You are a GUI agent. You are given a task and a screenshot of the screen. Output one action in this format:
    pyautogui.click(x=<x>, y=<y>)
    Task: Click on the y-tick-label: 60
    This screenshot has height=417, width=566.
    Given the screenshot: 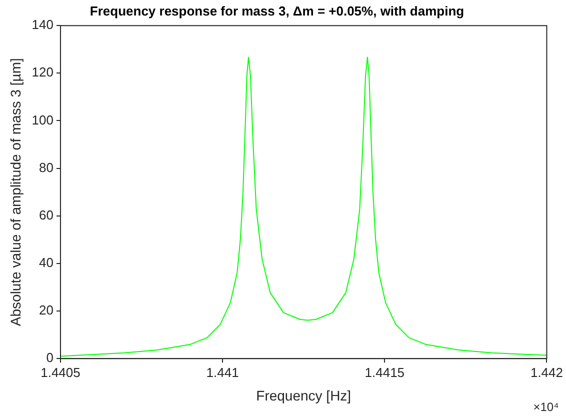 What is the action you would take?
    pyautogui.click(x=46, y=214)
    